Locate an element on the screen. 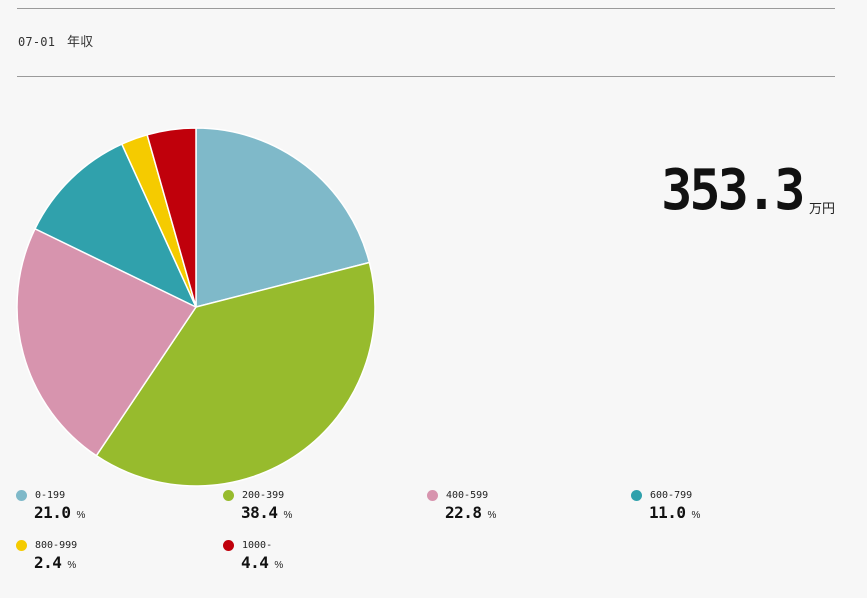 The height and width of the screenshot is (598, 867). legend-item-400-599: 400-599 22.8 % is located at coordinates (527, 505).